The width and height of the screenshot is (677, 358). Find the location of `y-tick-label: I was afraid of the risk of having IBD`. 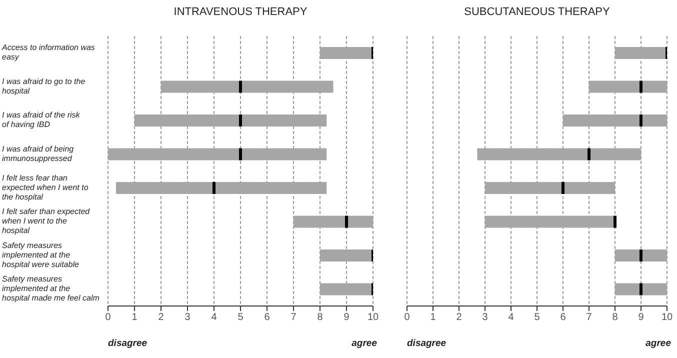

y-tick-label: I was afraid of the risk of having IBD is located at coordinates (41, 120).